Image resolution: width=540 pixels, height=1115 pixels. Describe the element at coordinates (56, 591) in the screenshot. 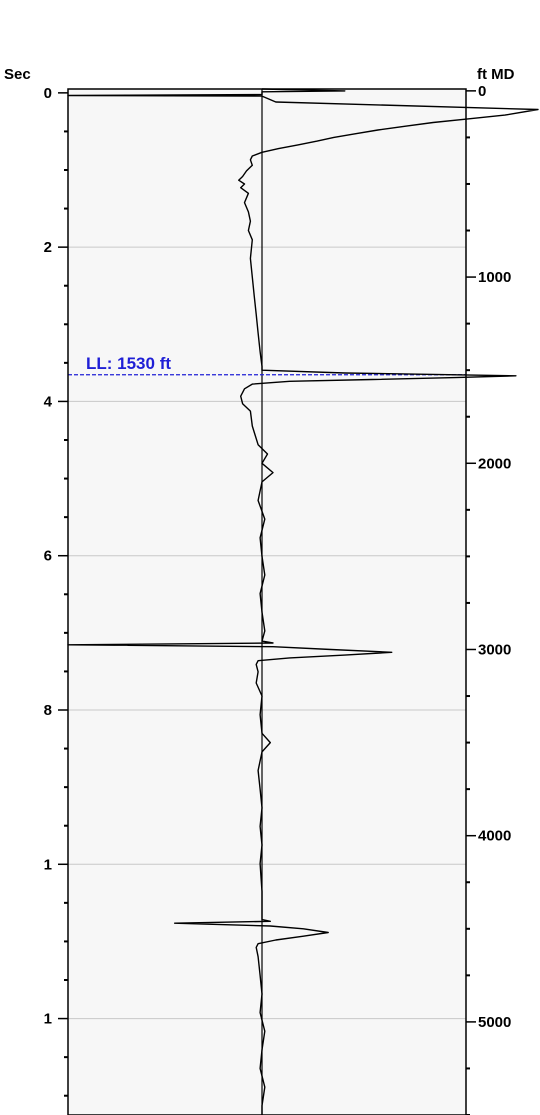

I see `left-axis: 0 2 4 6 8 1 1` at that location.